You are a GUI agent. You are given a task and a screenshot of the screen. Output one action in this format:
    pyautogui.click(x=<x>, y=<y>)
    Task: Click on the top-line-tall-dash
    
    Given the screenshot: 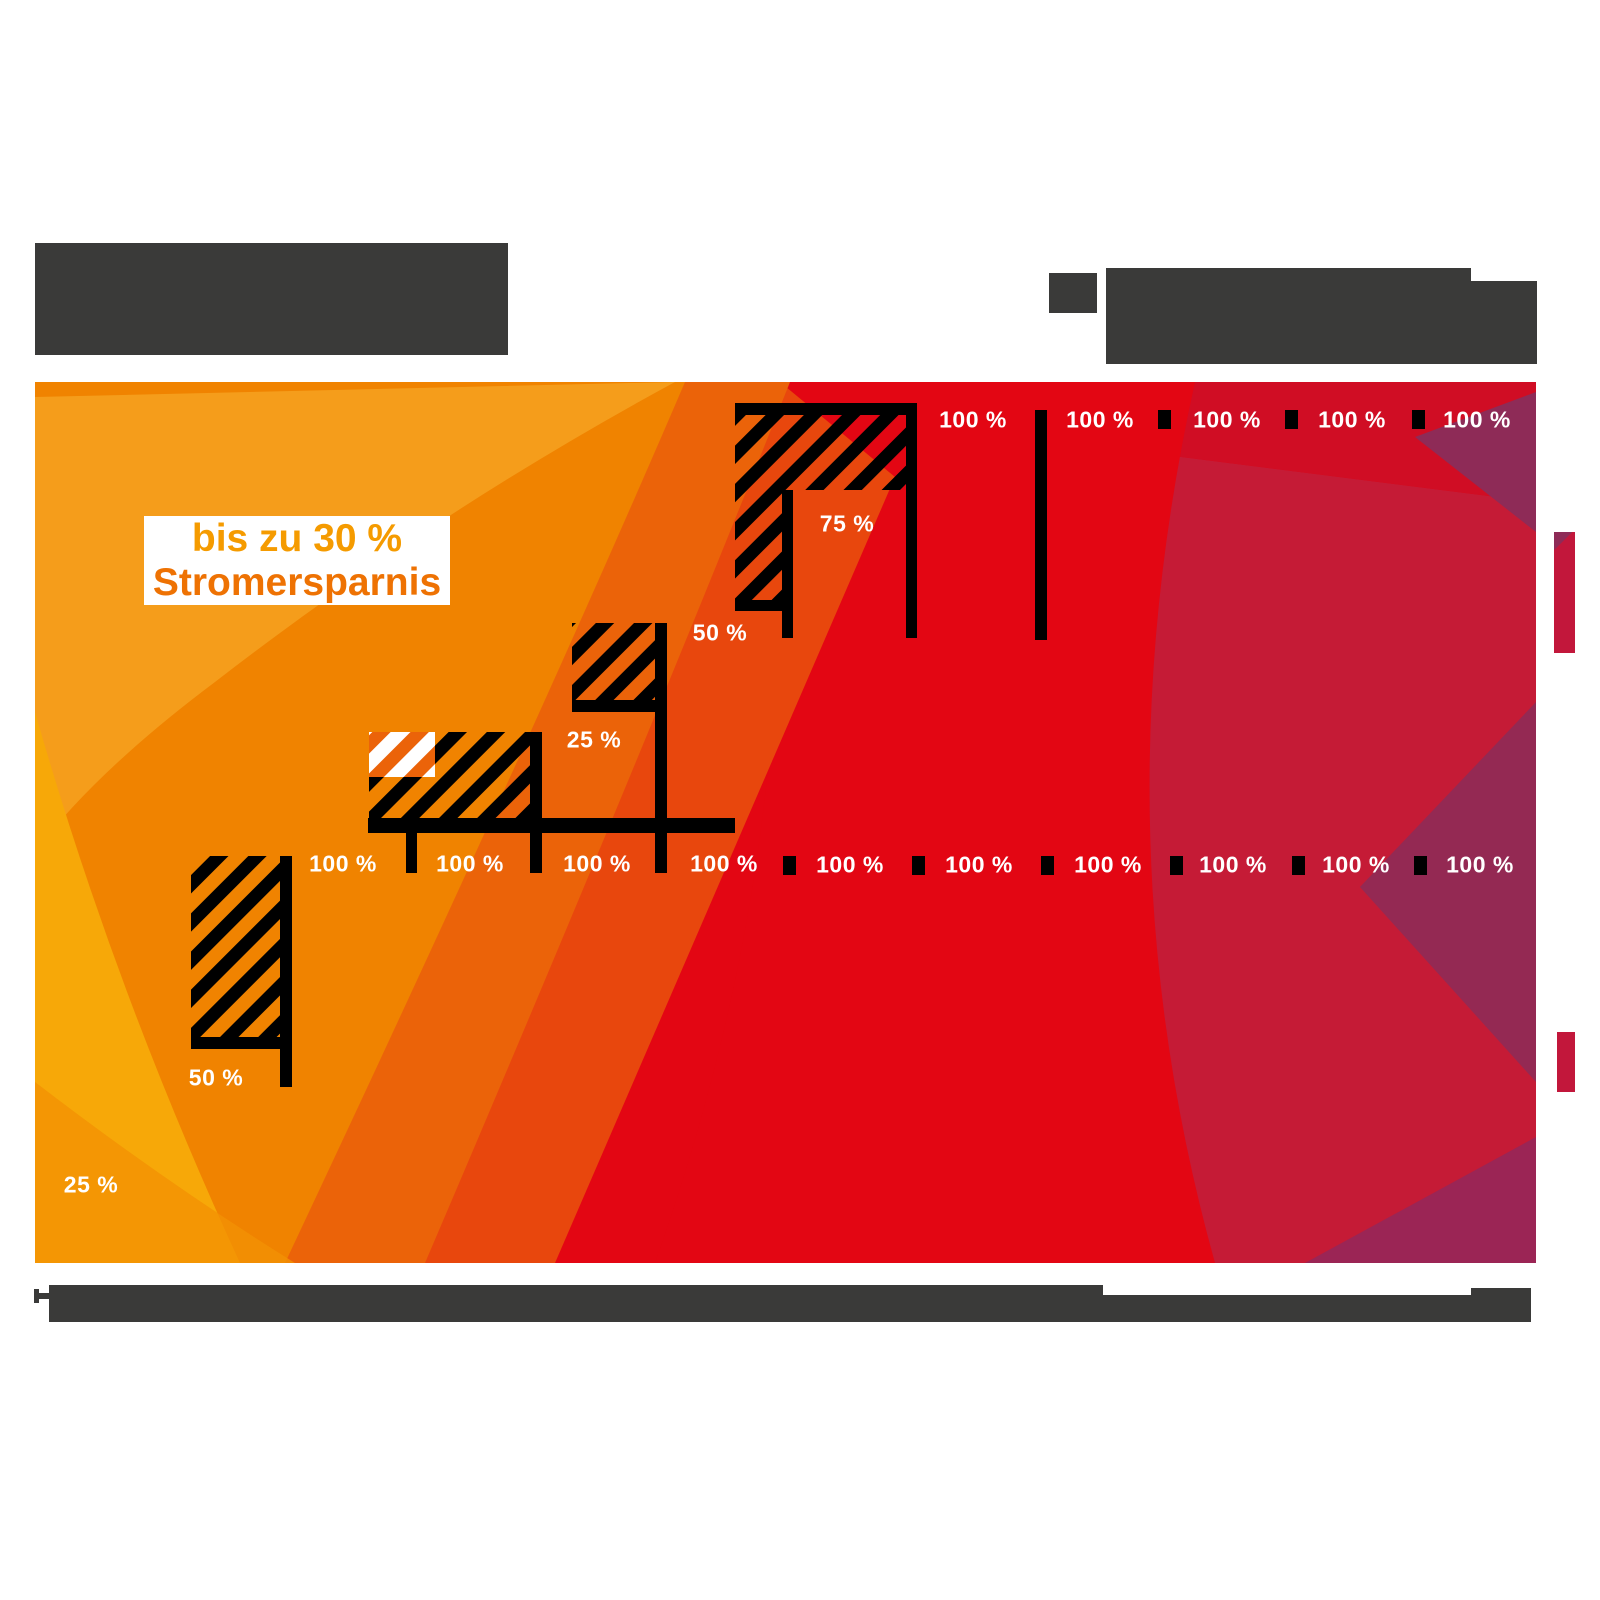 What is the action you would take?
    pyautogui.click(x=1041, y=525)
    